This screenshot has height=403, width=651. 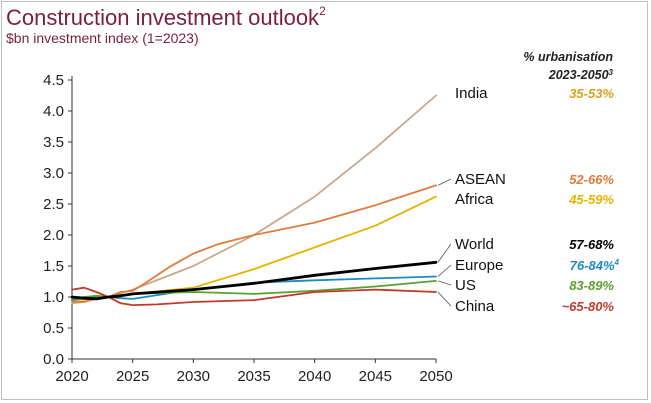 I want to click on x-tick-label: 2030, so click(x=193, y=376).